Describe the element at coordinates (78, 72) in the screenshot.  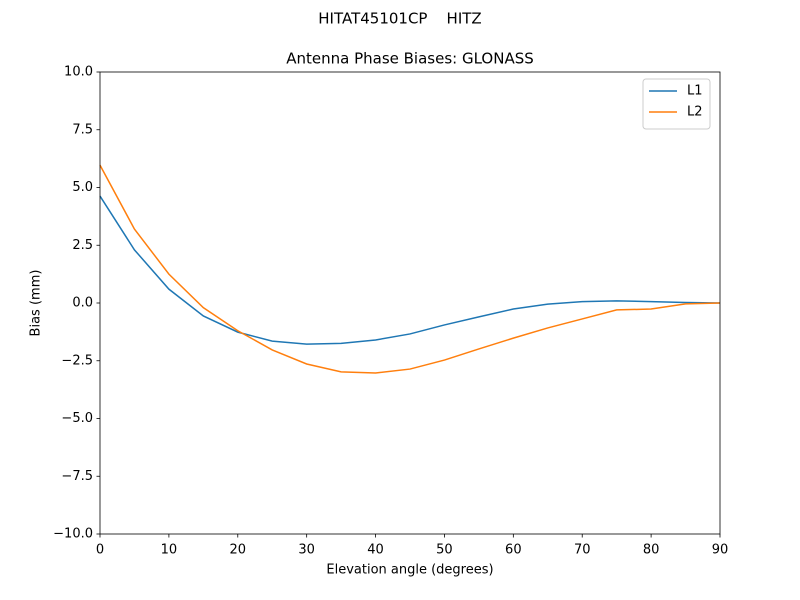
I see `y-tick-label: 10.0` at that location.